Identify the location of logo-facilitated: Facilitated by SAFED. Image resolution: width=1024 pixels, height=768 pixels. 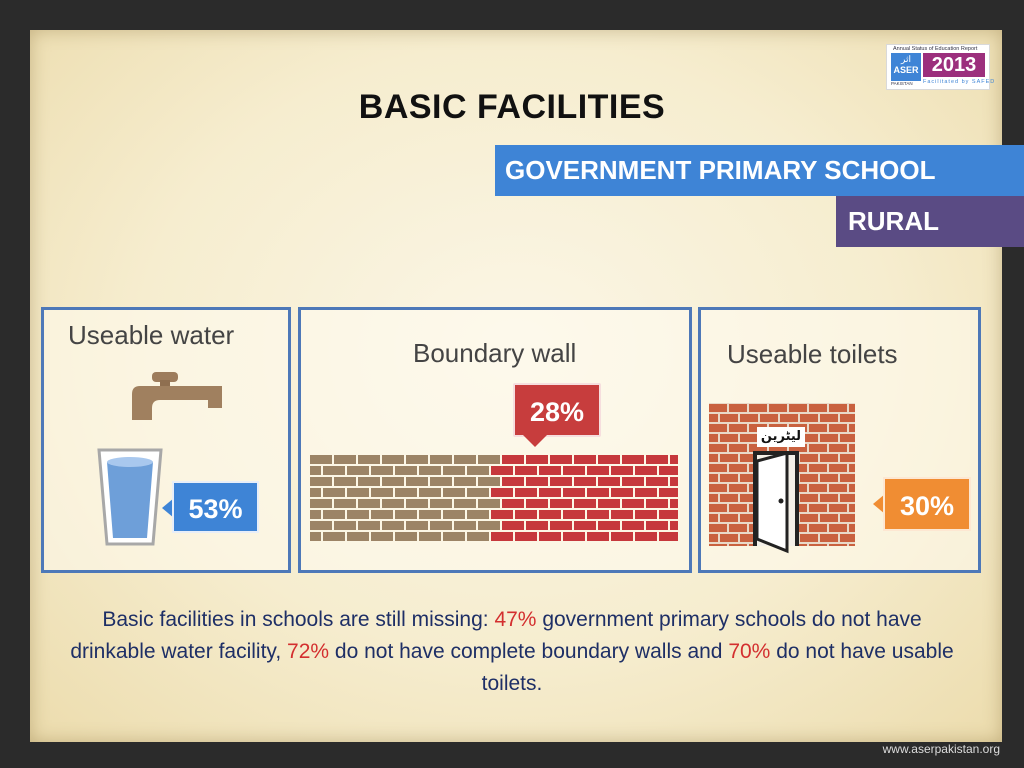
(959, 82).